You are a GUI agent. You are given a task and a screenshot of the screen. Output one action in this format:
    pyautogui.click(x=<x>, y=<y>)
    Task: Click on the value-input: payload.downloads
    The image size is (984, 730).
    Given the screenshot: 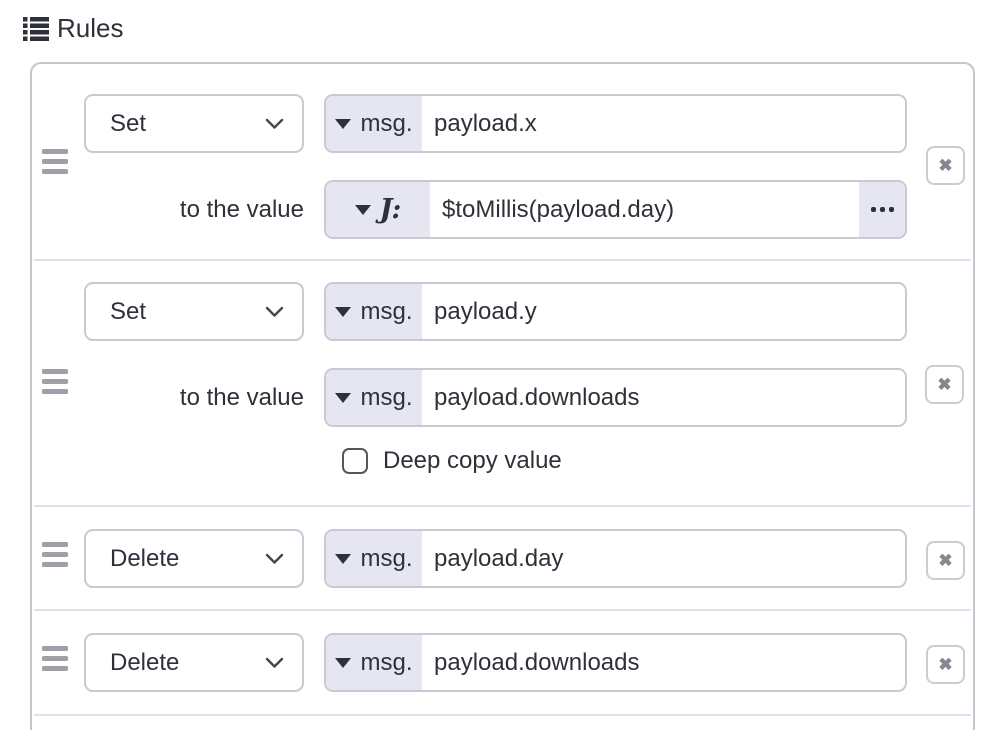 What is the action you would take?
    pyautogui.click(x=537, y=397)
    